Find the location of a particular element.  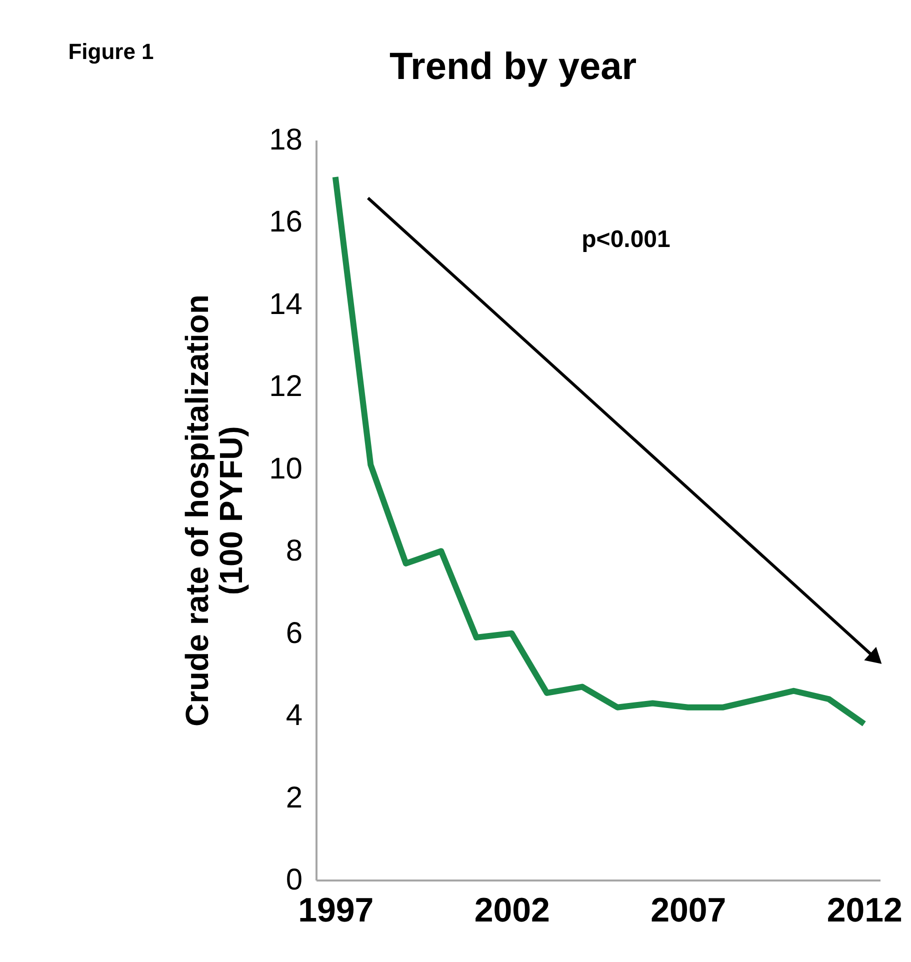

y-tick-label: 12 is located at coordinates (285, 387).